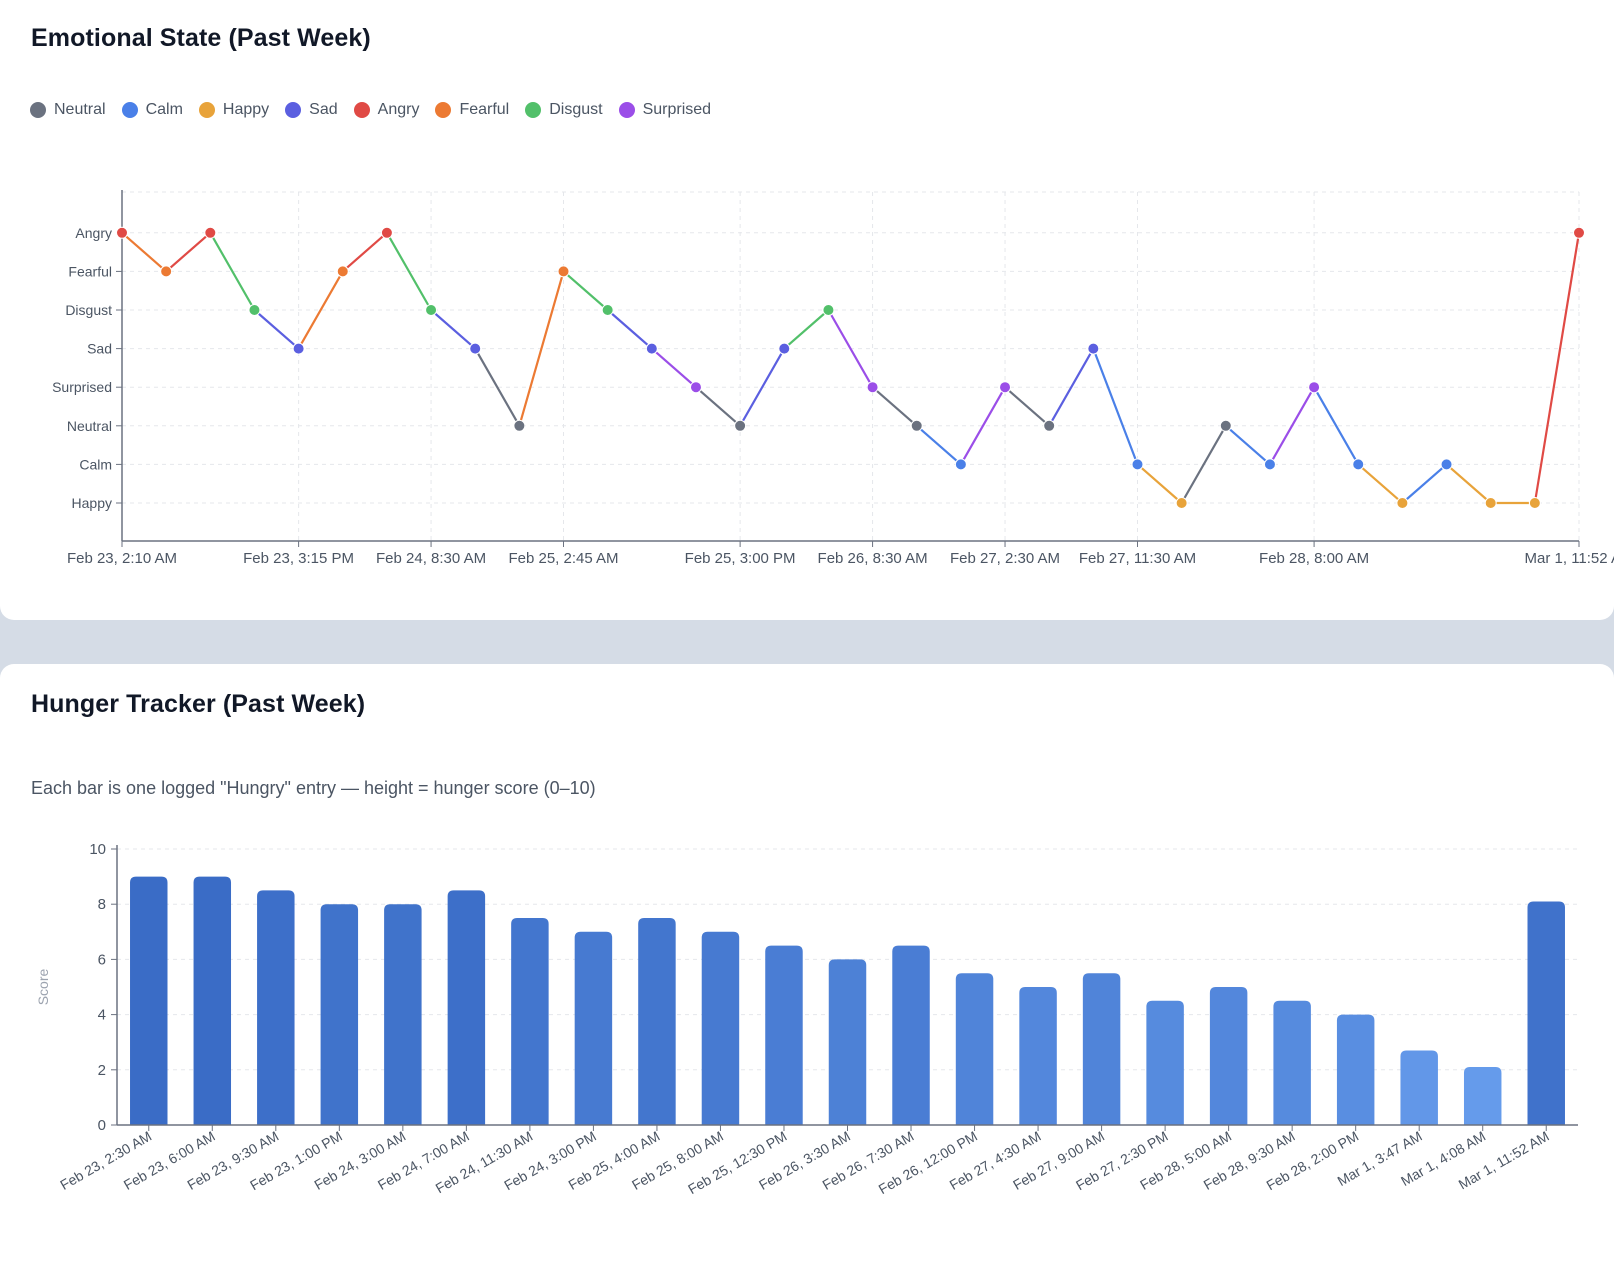  What do you see at coordinates (563, 558) in the screenshot?
I see `x-tick-label: Feb 25, 2:45 AM` at bounding box center [563, 558].